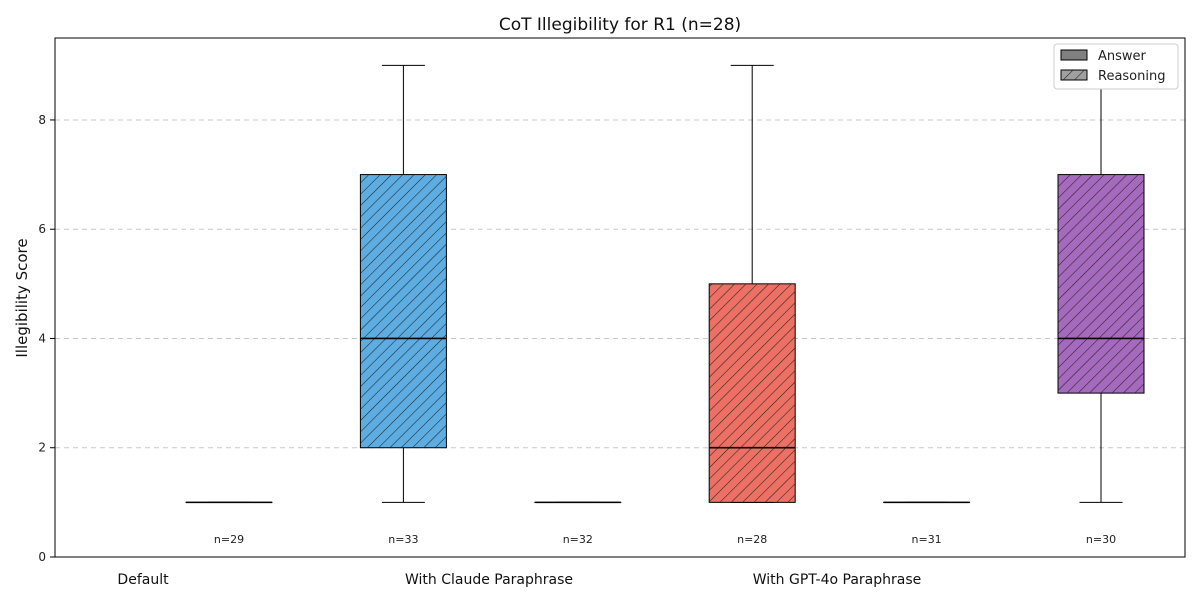  What do you see at coordinates (1122, 56) in the screenshot?
I see `legend-label-answer: Answer` at bounding box center [1122, 56].